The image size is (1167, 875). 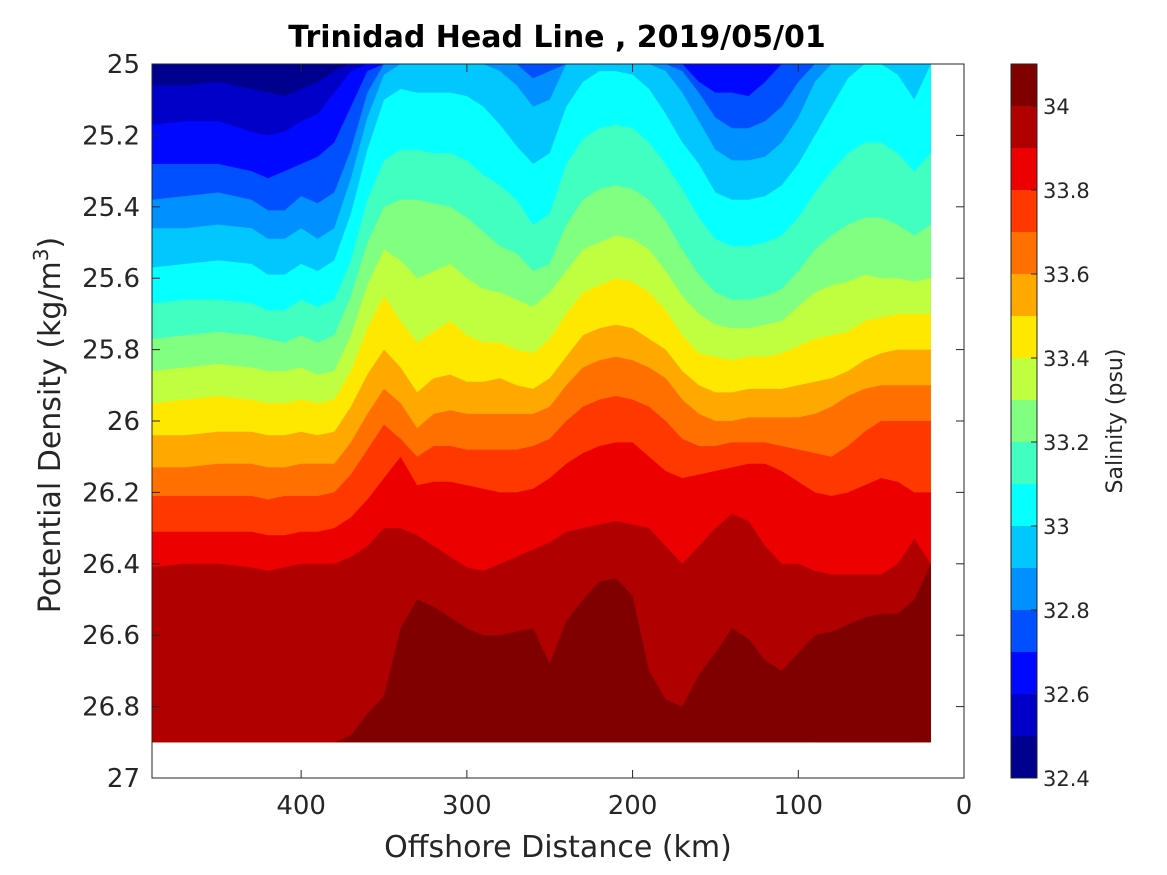 What do you see at coordinates (41, 254) in the screenshot?
I see `y-axis-label-superscript: 3` at bounding box center [41, 254].